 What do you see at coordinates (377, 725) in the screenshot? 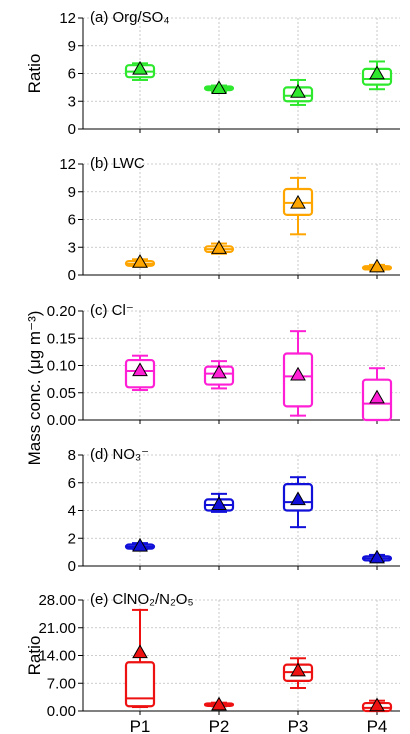
I see `x-category-label-p4: P4` at bounding box center [377, 725].